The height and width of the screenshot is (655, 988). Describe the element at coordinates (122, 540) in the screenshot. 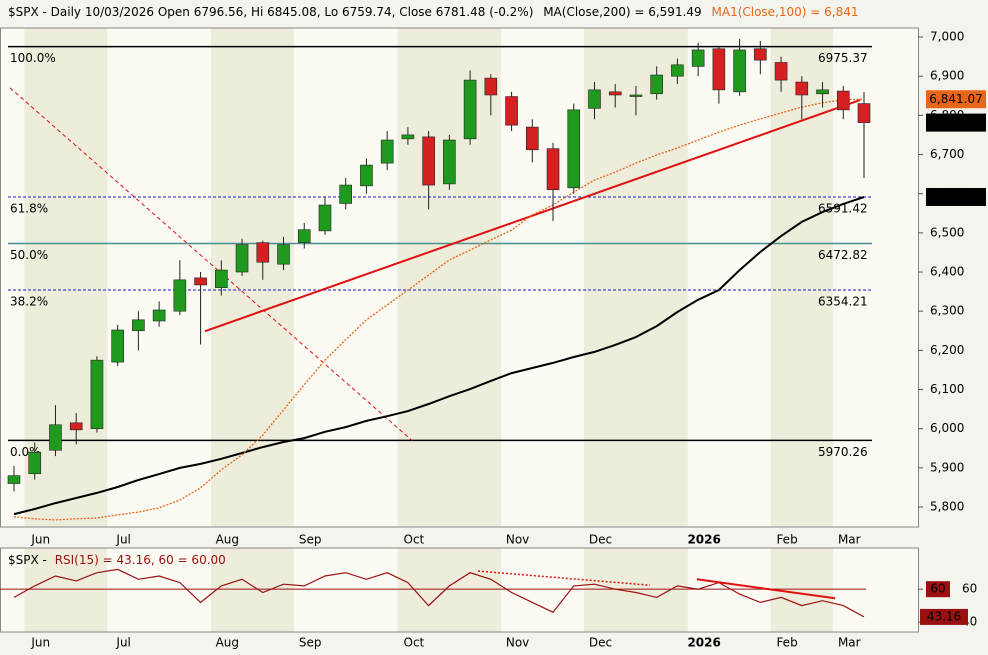

I see `x-tick-label: Jul` at that location.